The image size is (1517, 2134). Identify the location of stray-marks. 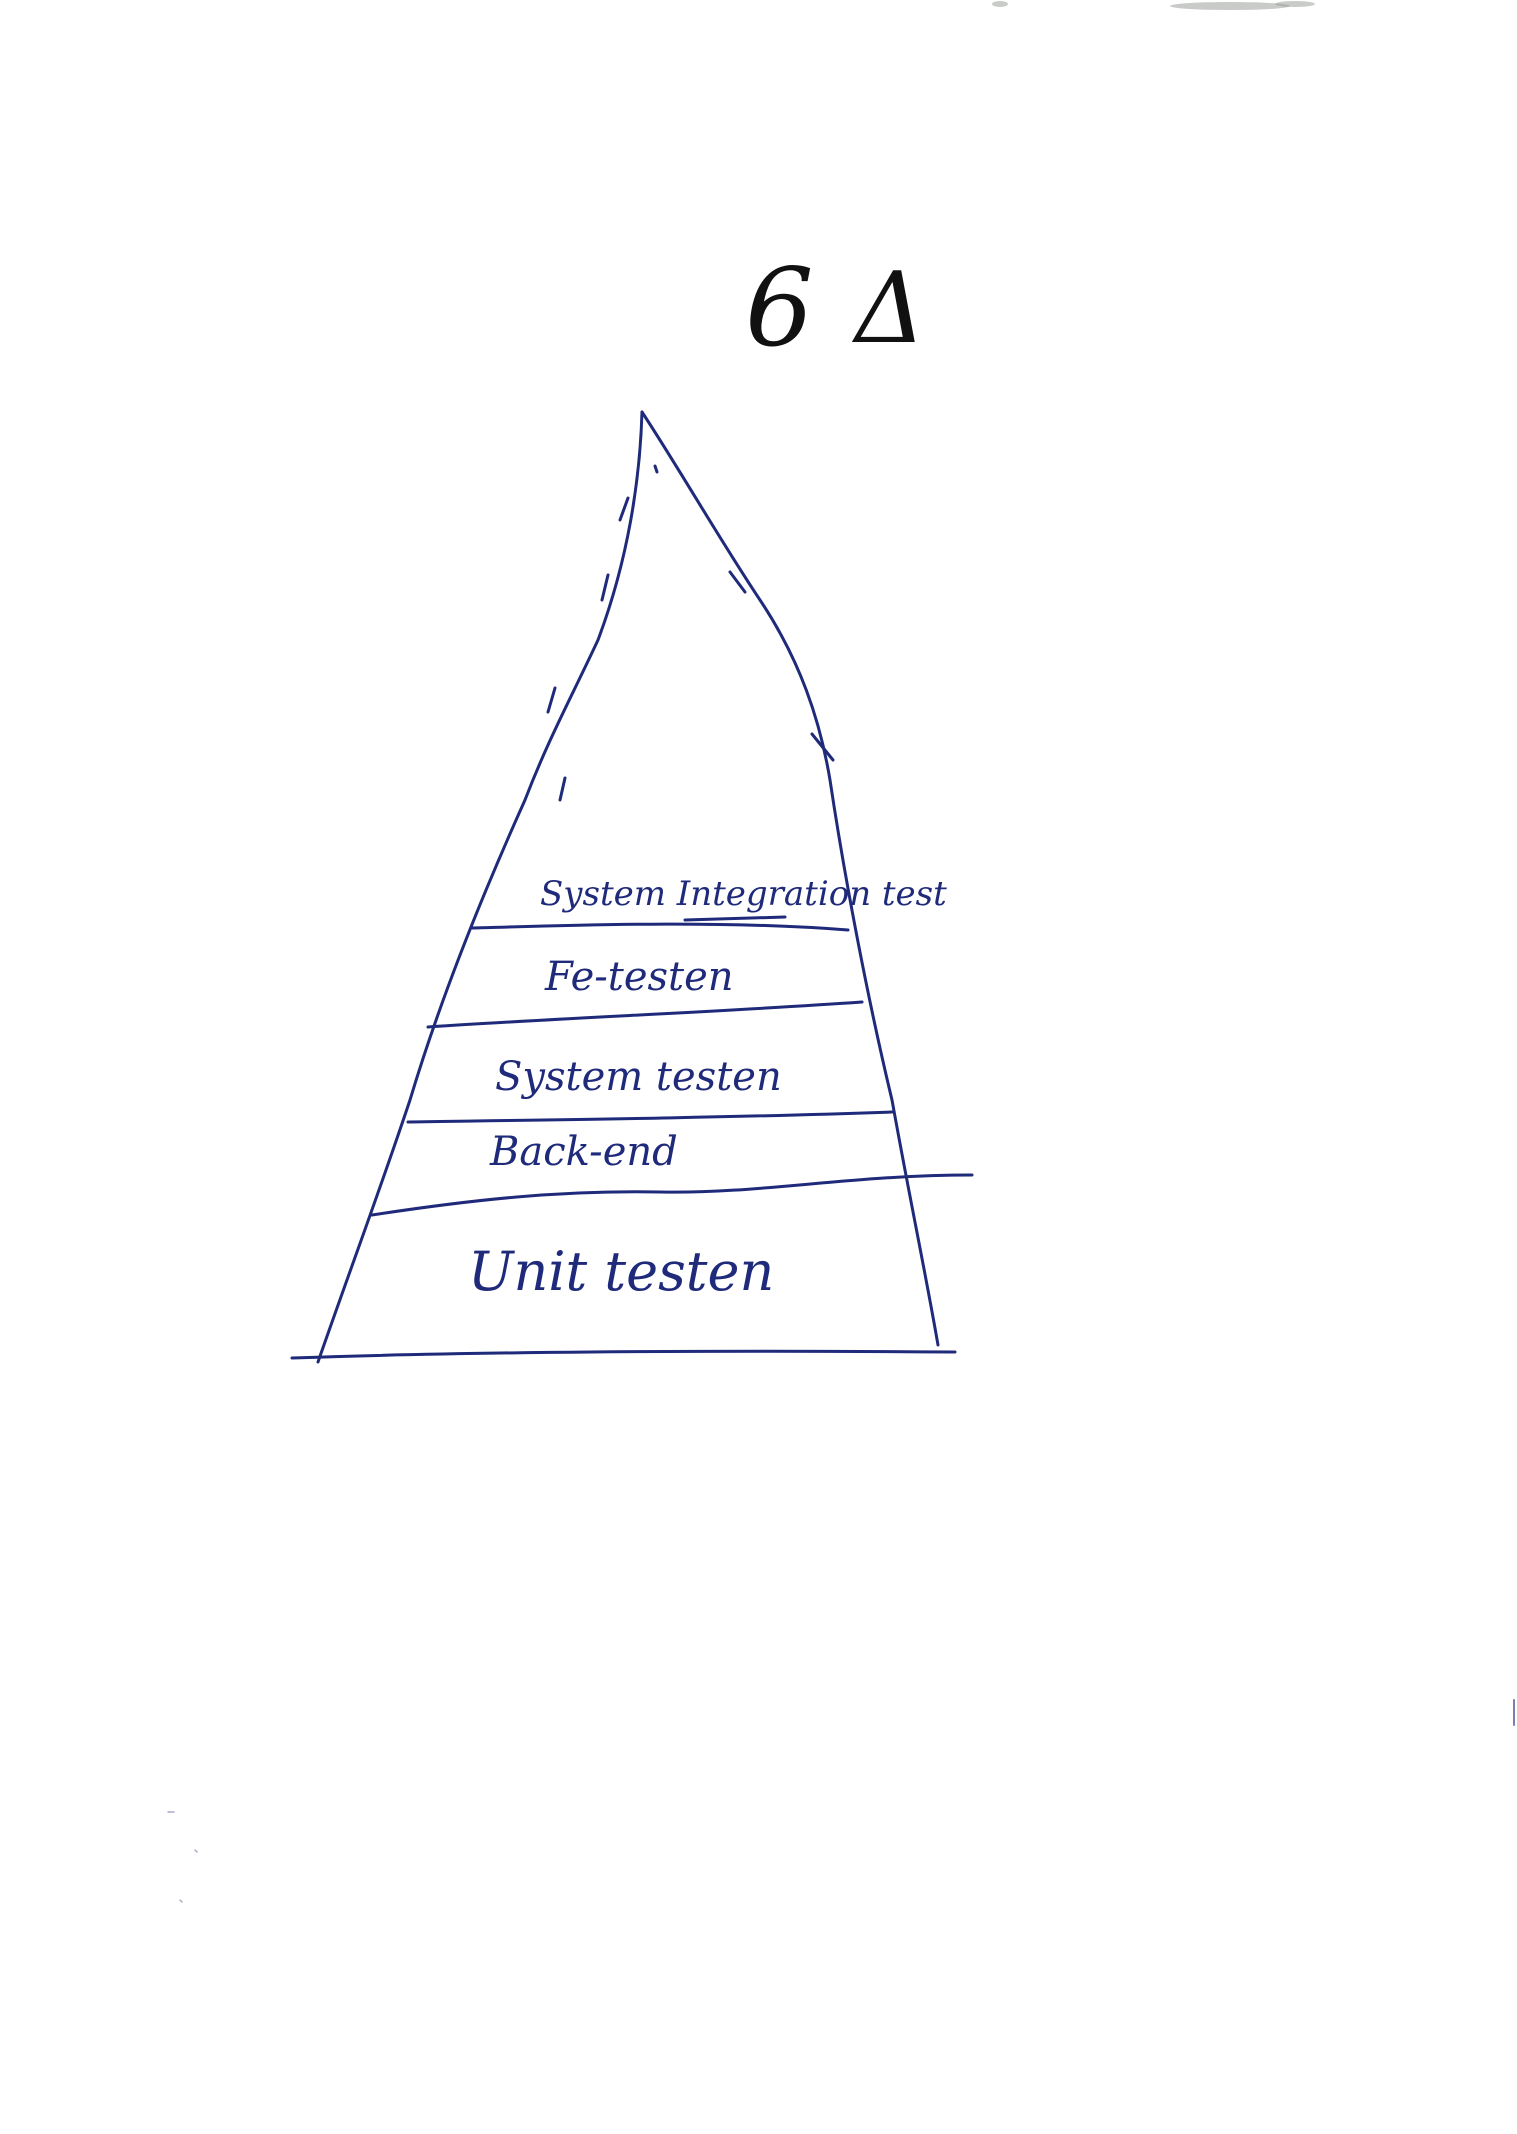
(841, 1801).